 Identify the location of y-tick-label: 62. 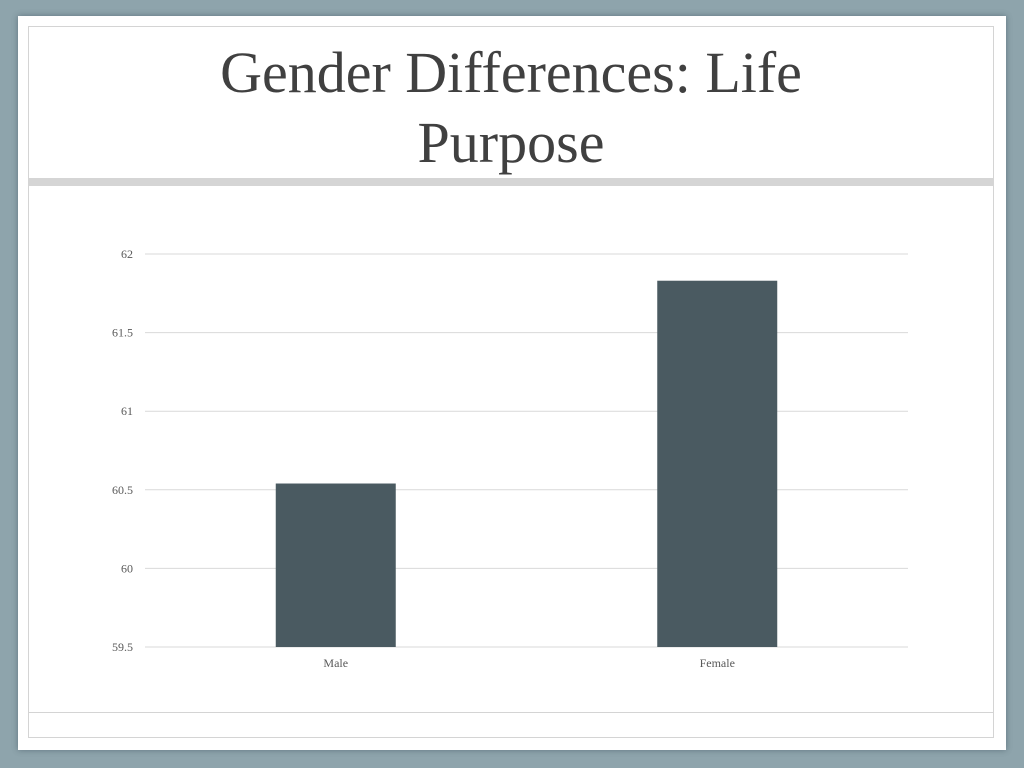
(127, 254).